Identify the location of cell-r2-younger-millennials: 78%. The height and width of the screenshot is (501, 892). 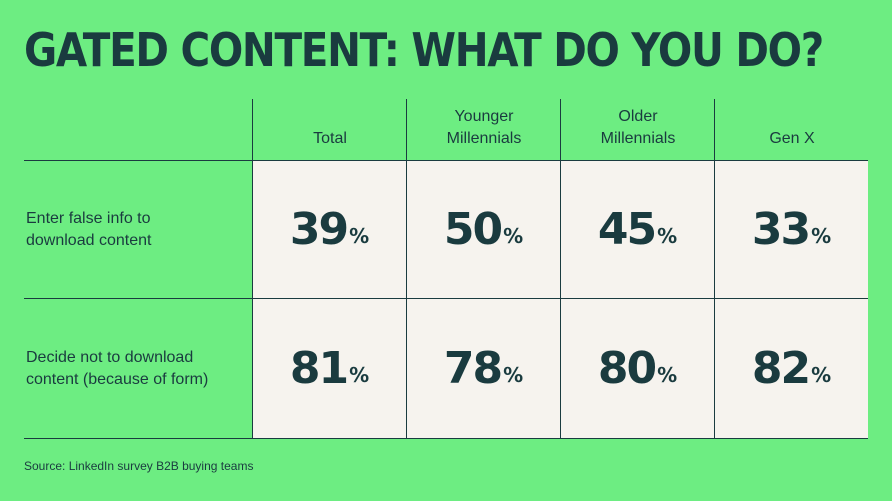
(483, 368).